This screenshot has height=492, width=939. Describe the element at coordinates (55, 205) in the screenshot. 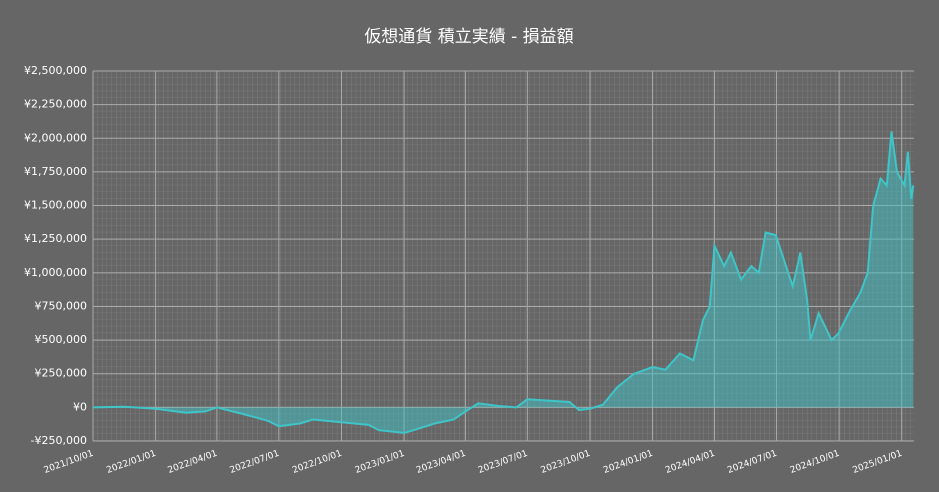

I see `y-tick-label: ¥1,500,000` at that location.